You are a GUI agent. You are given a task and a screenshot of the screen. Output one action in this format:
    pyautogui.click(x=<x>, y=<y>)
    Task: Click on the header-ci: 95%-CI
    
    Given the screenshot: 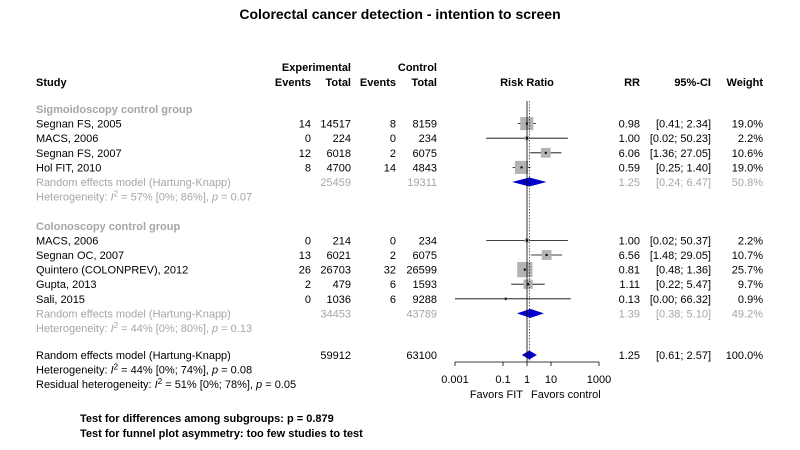 What is the action you would take?
    pyautogui.click(x=692, y=83)
    